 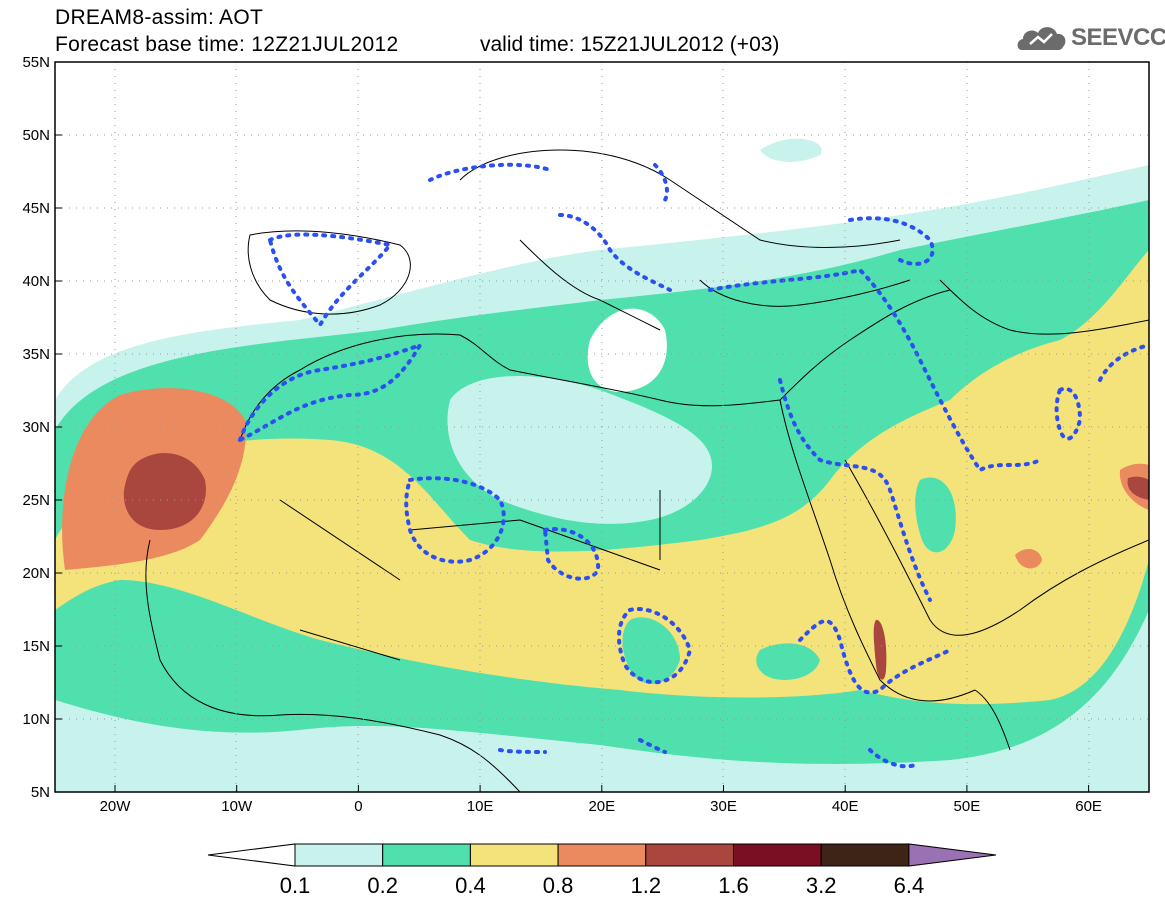 What do you see at coordinates (36, 427) in the screenshot?
I see `lat-label: 30N` at bounding box center [36, 427].